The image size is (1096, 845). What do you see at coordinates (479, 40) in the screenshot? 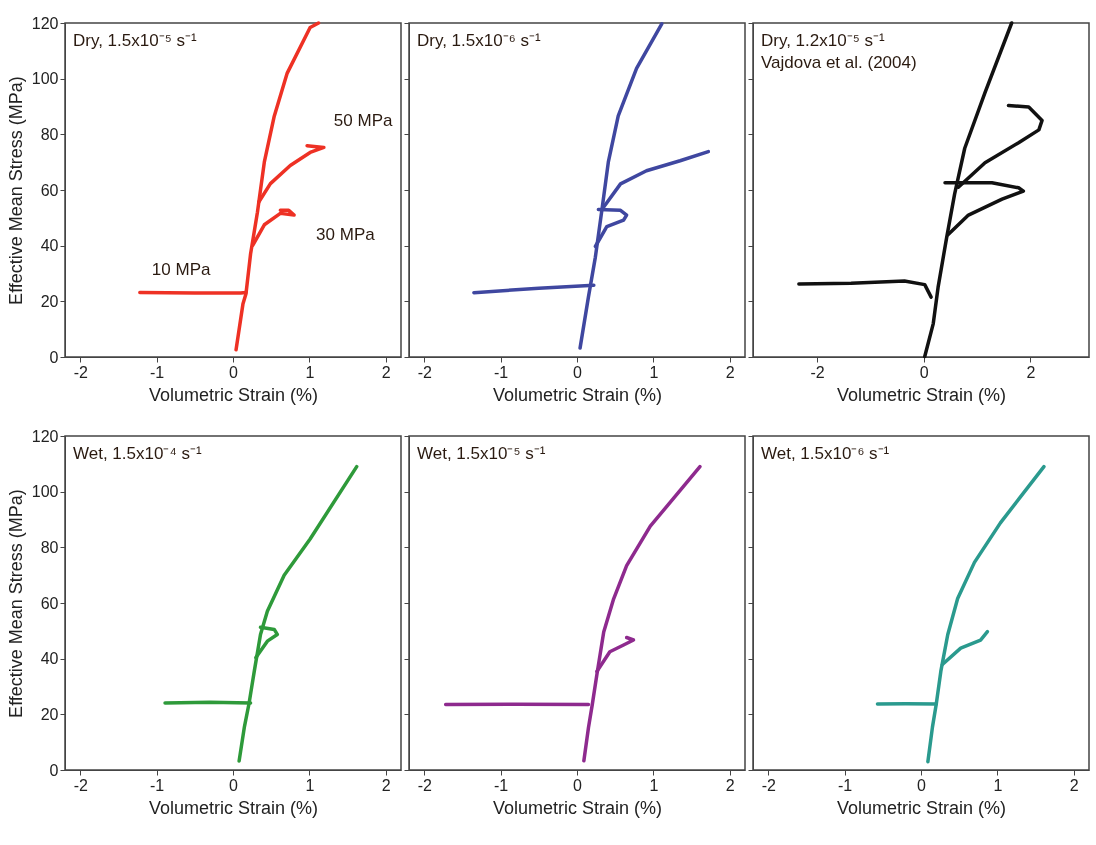
I see `chart-title: Dry, 1.5x10⁻⁶ s⁻¹` at bounding box center [479, 40].